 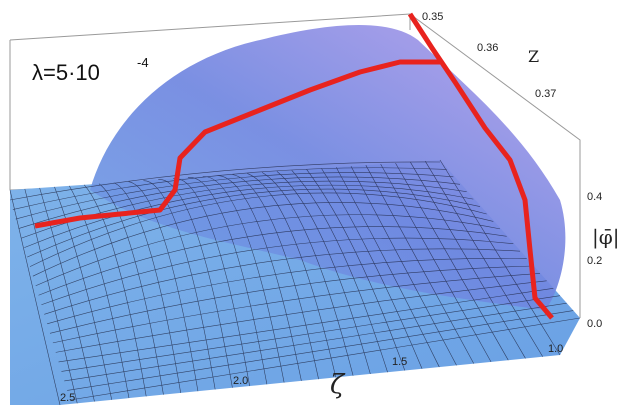 I want to click on parameter-label: λ=5·10 -4, so click(x=90, y=70).